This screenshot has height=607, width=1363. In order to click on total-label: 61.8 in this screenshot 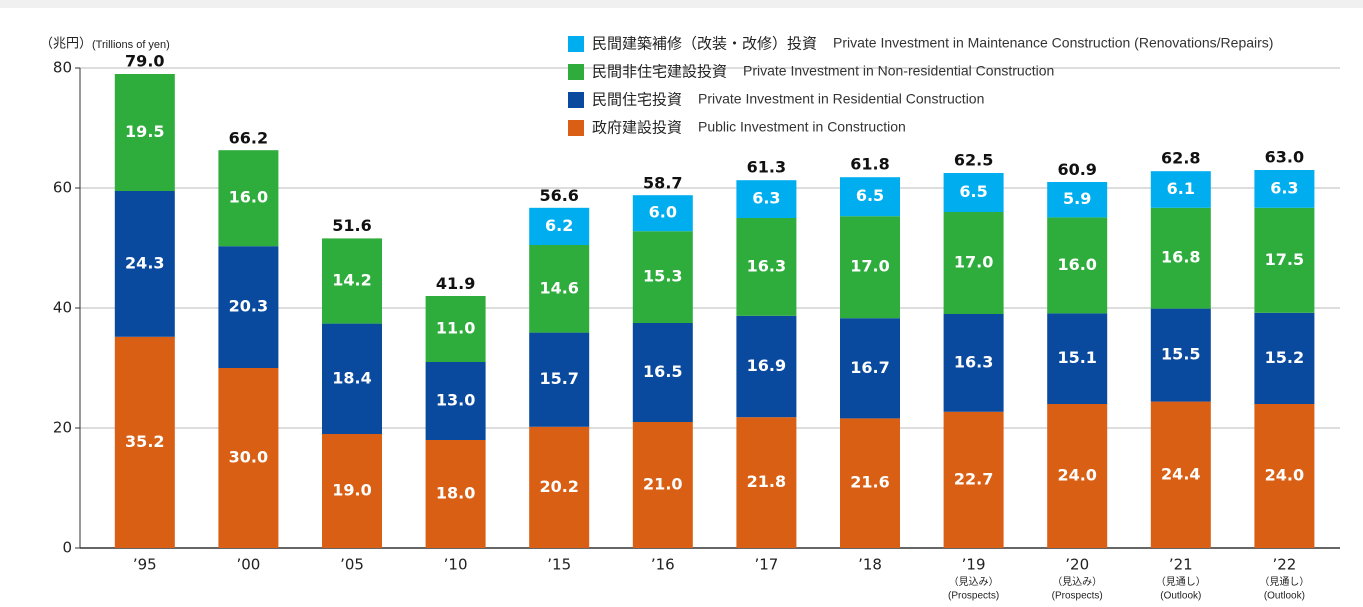, I will do `click(869, 164)`.